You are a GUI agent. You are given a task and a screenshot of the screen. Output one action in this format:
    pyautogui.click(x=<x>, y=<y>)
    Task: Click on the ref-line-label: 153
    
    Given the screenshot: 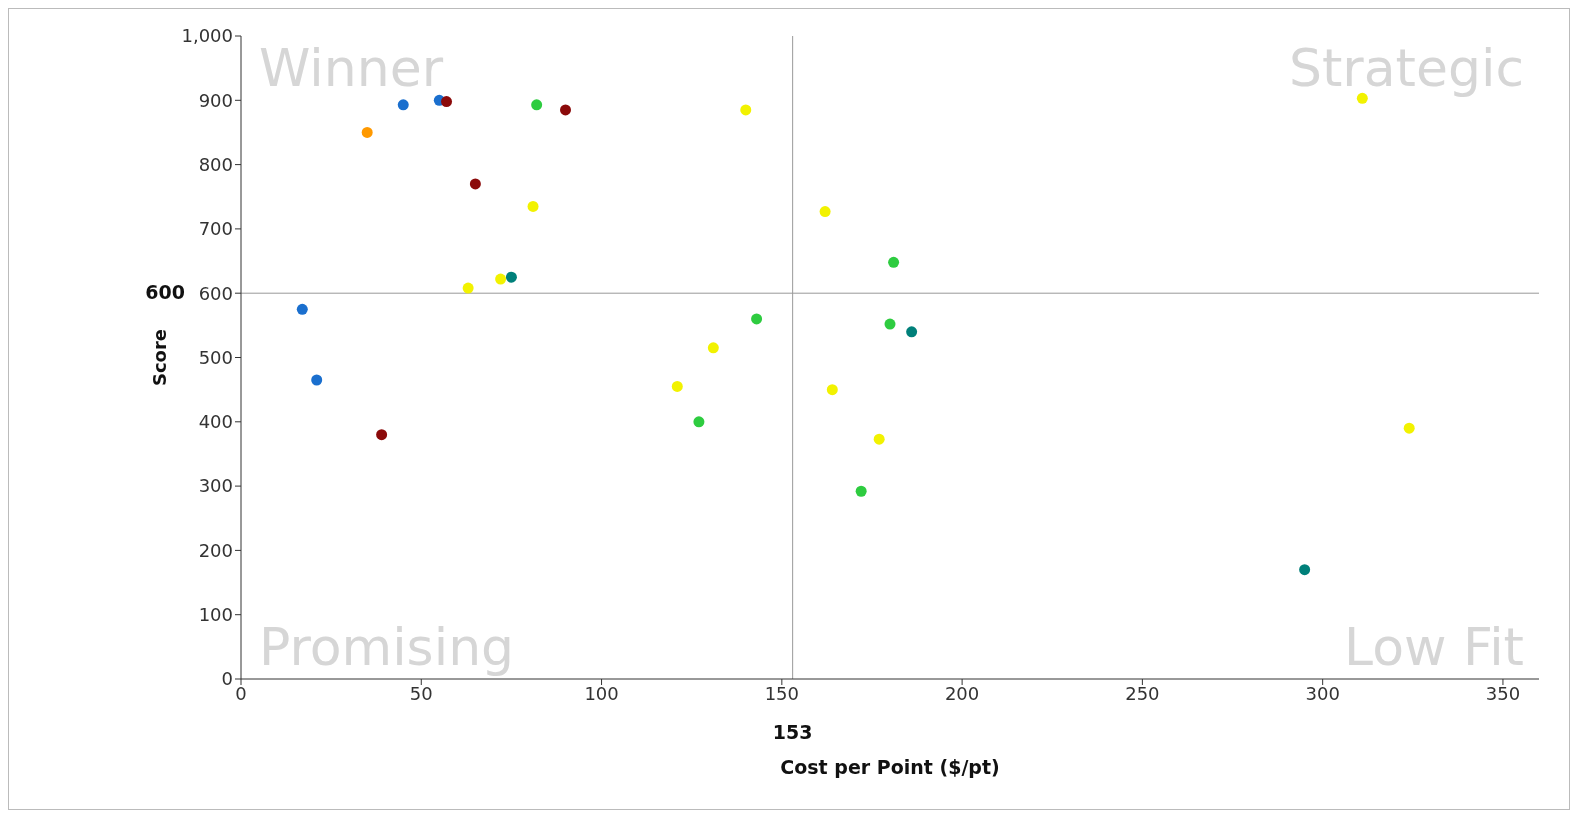 What is the action you would take?
    pyautogui.click(x=792, y=732)
    